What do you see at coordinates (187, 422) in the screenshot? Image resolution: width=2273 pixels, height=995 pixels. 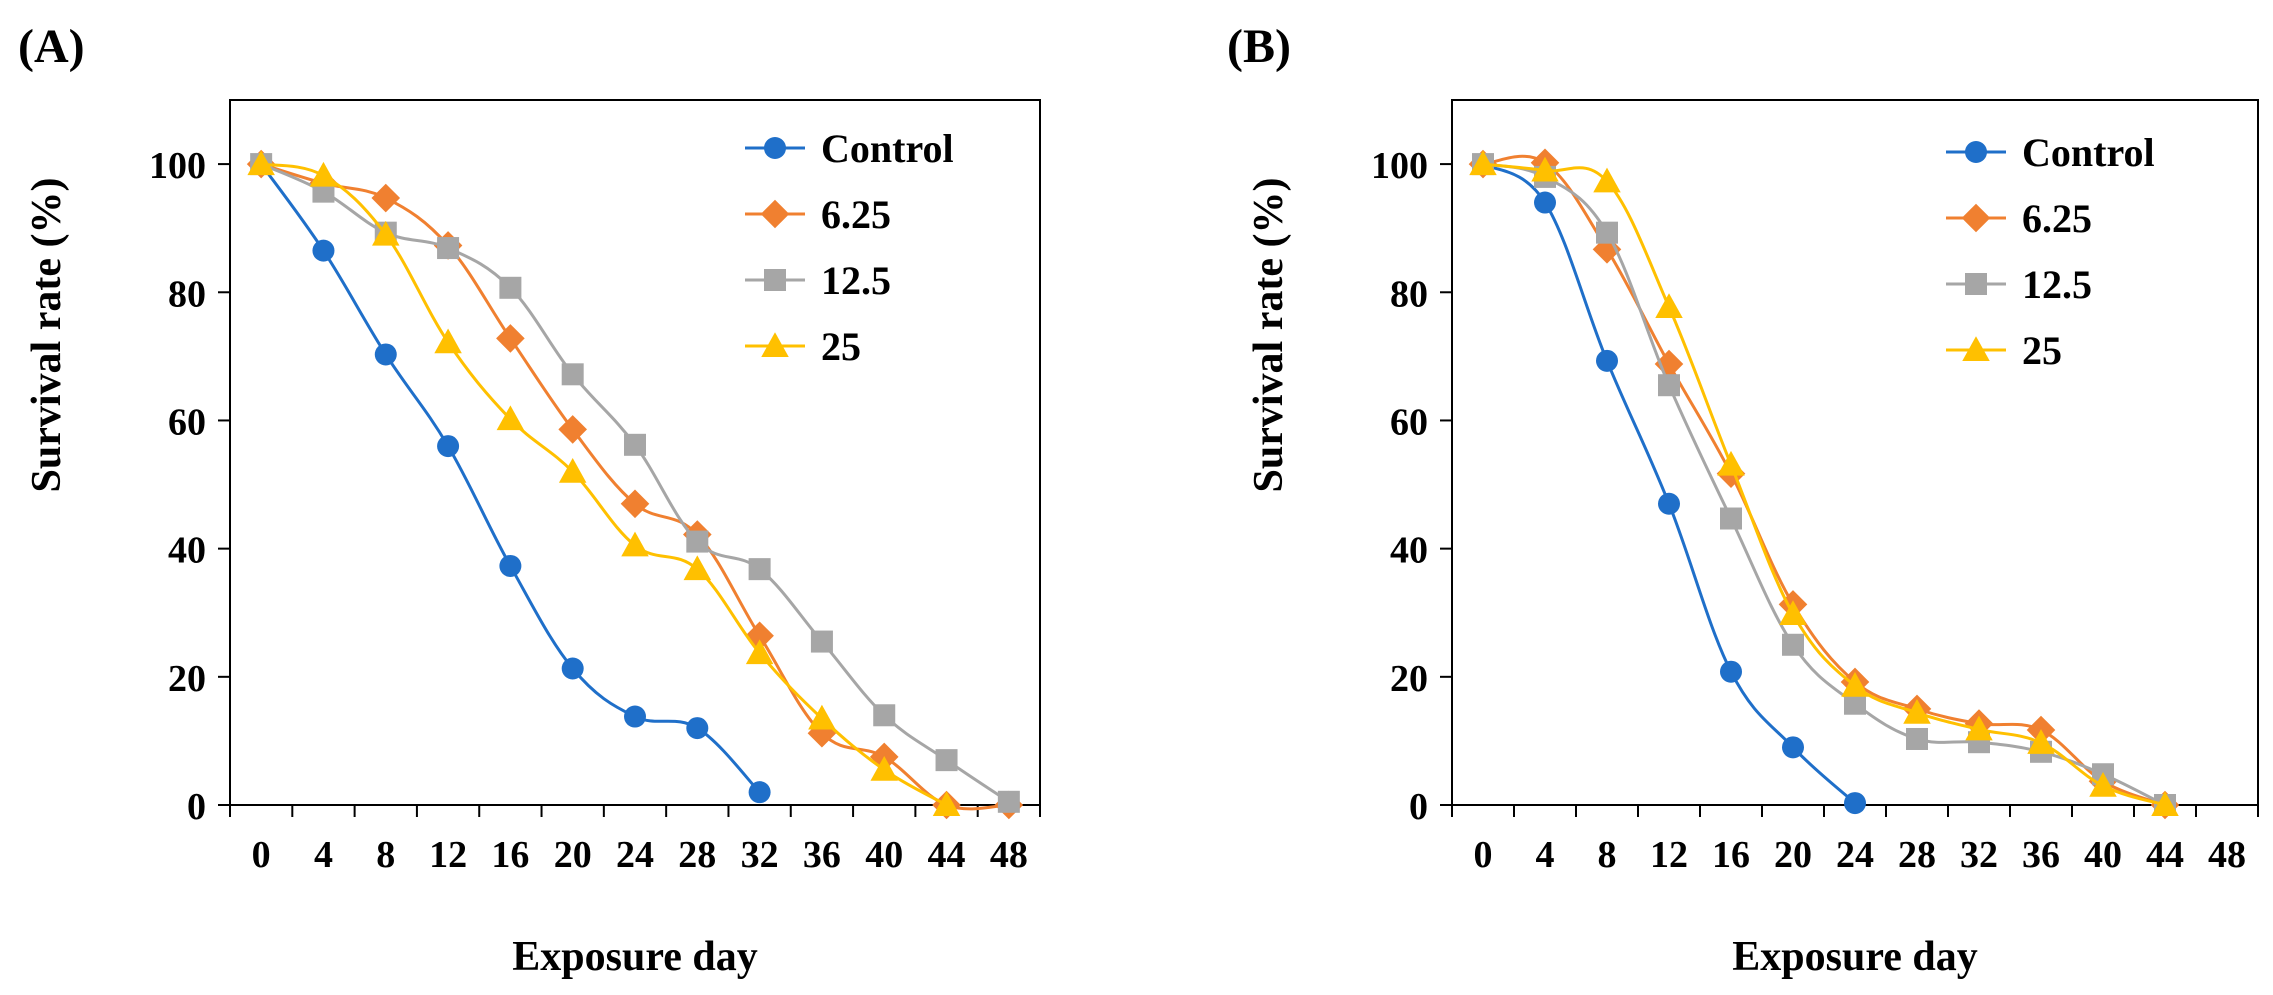 I see `y-tick-label: 60` at bounding box center [187, 422].